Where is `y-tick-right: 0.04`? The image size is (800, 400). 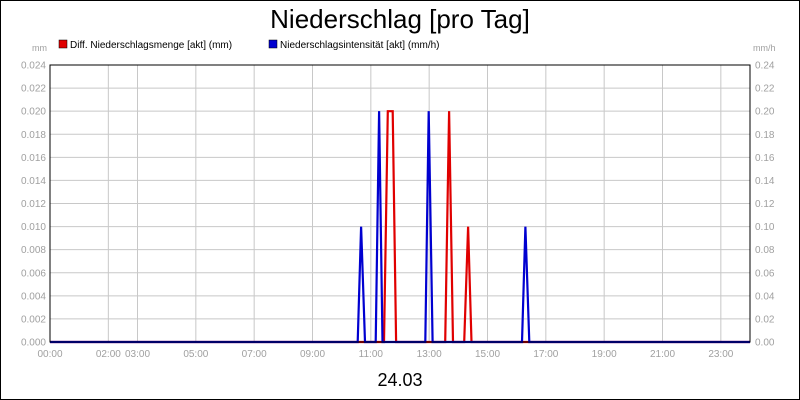 y-tick-right: 0.04 is located at coordinates (765, 296).